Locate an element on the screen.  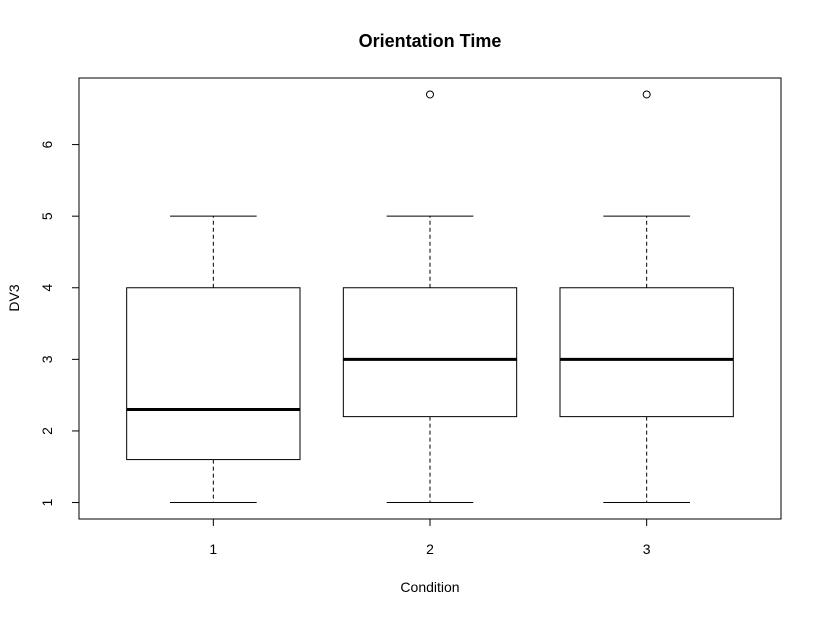
x-axis: 1 2 3 is located at coordinates (430, 537).